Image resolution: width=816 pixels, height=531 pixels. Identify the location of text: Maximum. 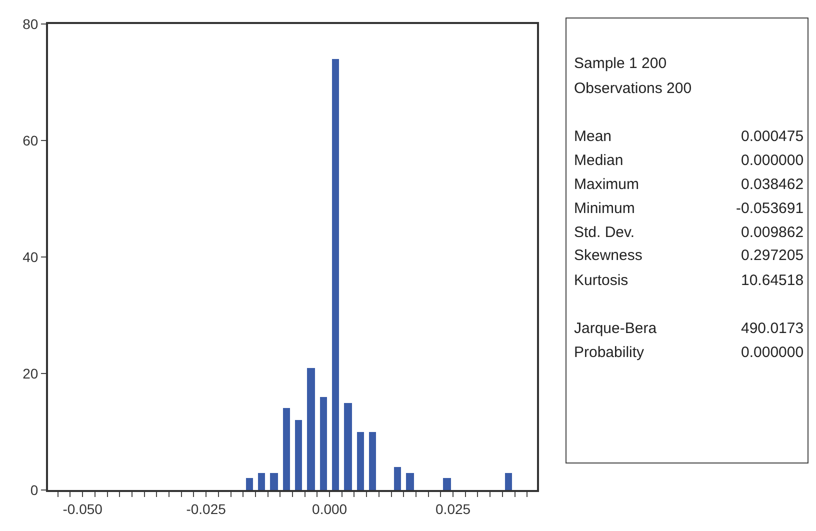
(607, 184).